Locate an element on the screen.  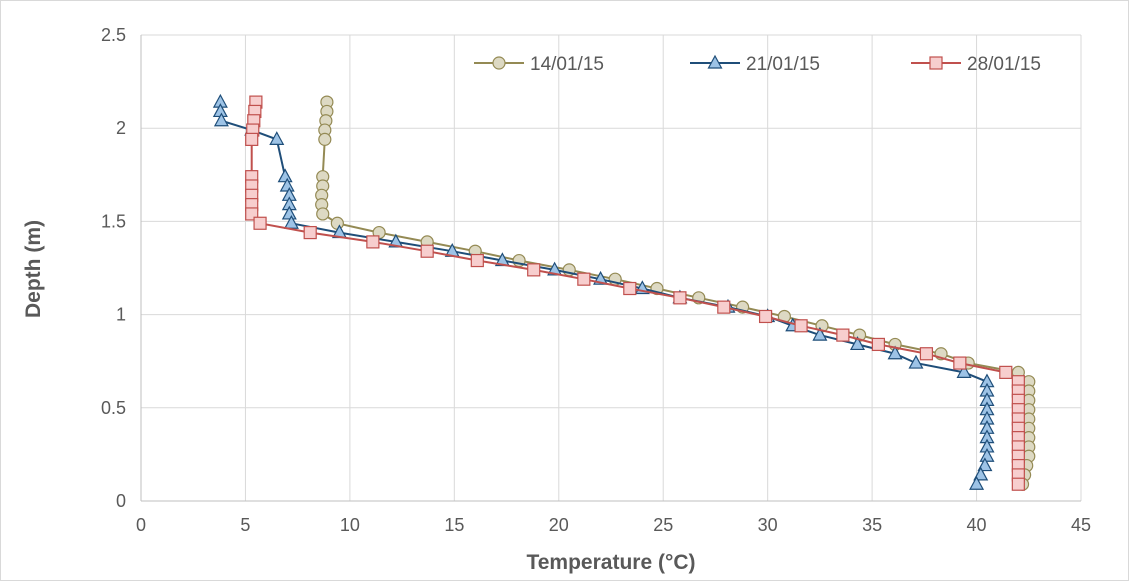
x-axis-title: Temperature (°C) is located at coordinates (610, 562).